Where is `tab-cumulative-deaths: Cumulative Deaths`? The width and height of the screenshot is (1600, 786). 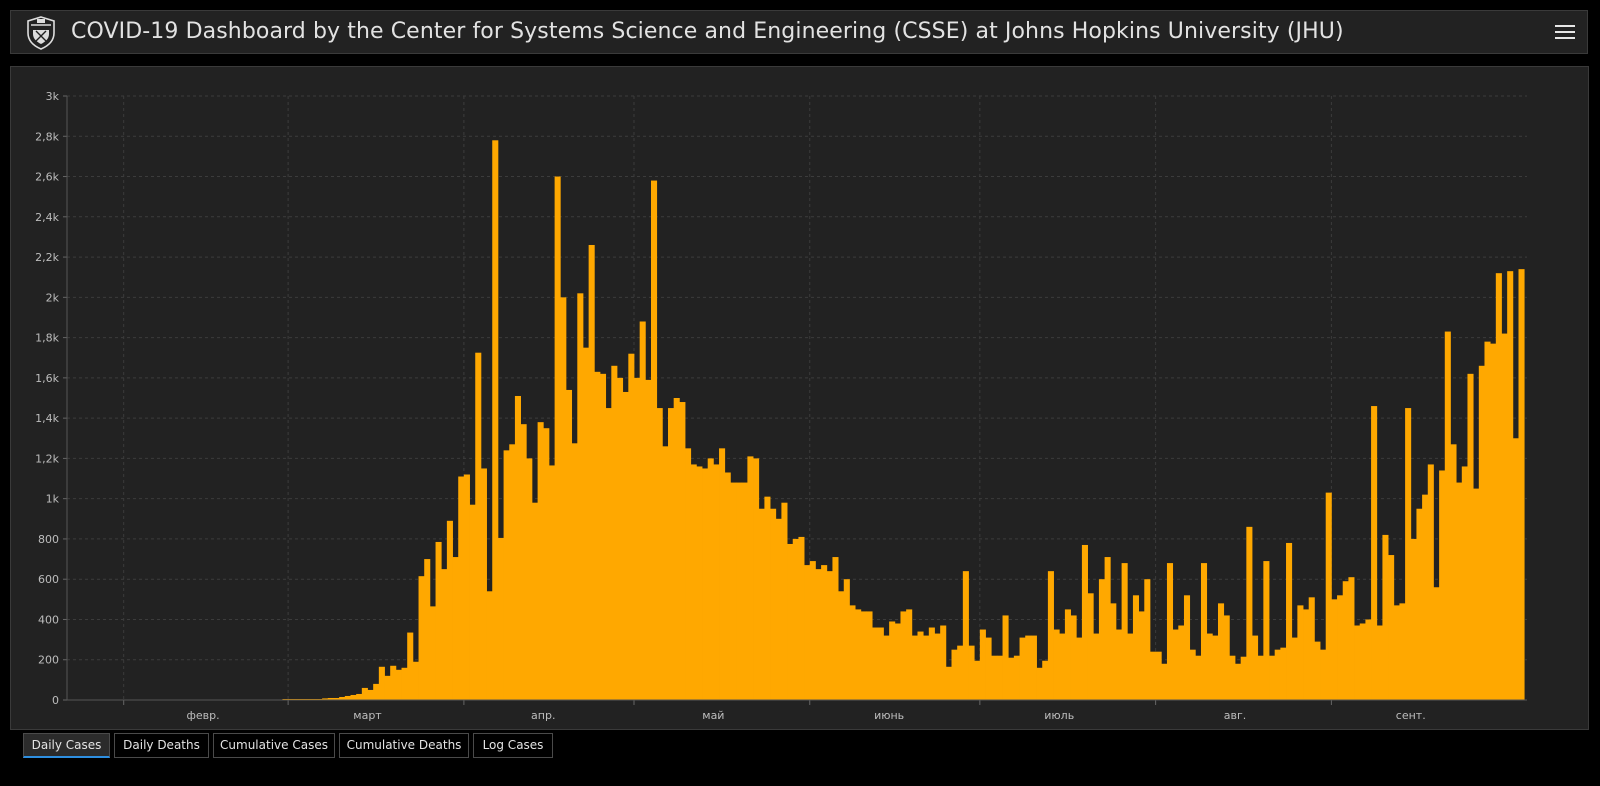 tab-cumulative-deaths: Cumulative Deaths is located at coordinates (404, 745).